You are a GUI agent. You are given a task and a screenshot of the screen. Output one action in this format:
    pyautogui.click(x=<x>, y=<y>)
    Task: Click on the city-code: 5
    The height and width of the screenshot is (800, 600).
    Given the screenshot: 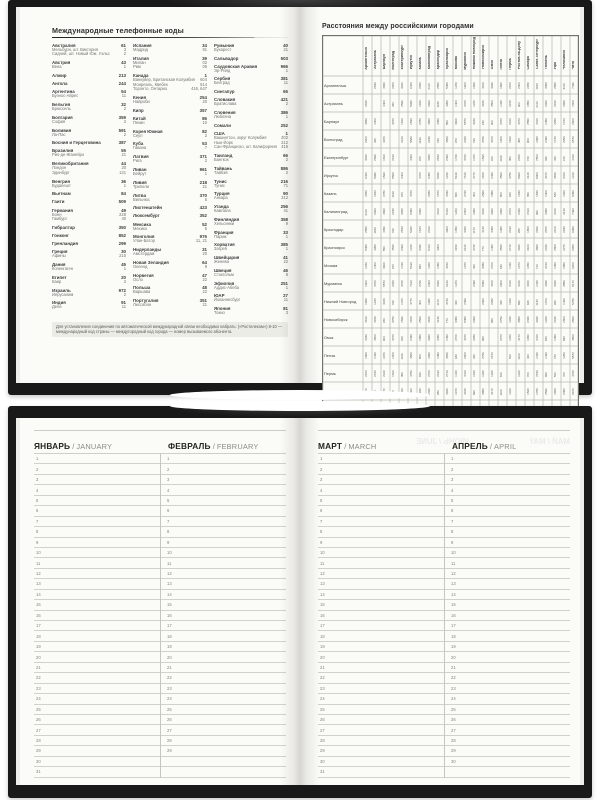 What is the action you would take?
    pyautogui.click(x=205, y=199)
    